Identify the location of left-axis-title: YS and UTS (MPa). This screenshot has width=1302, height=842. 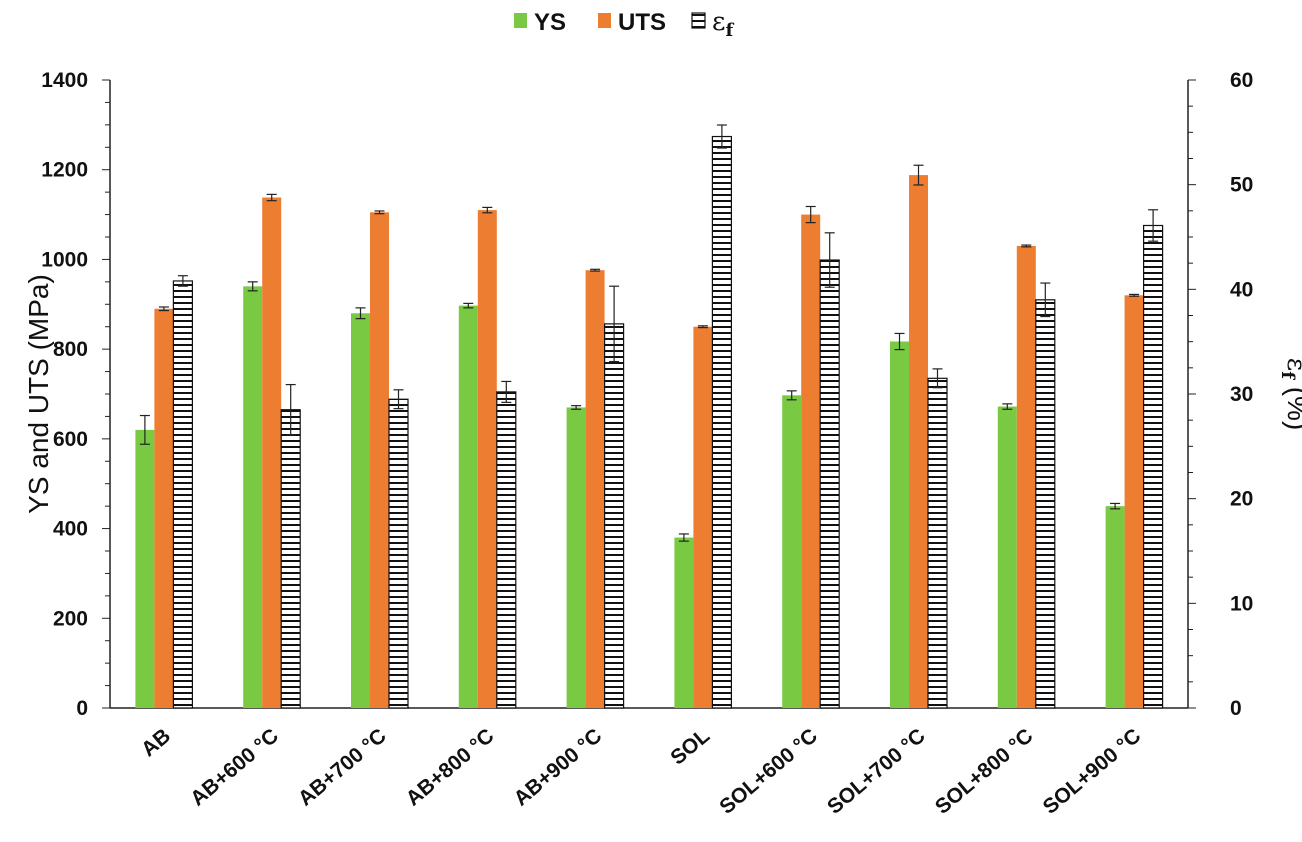
(38, 394).